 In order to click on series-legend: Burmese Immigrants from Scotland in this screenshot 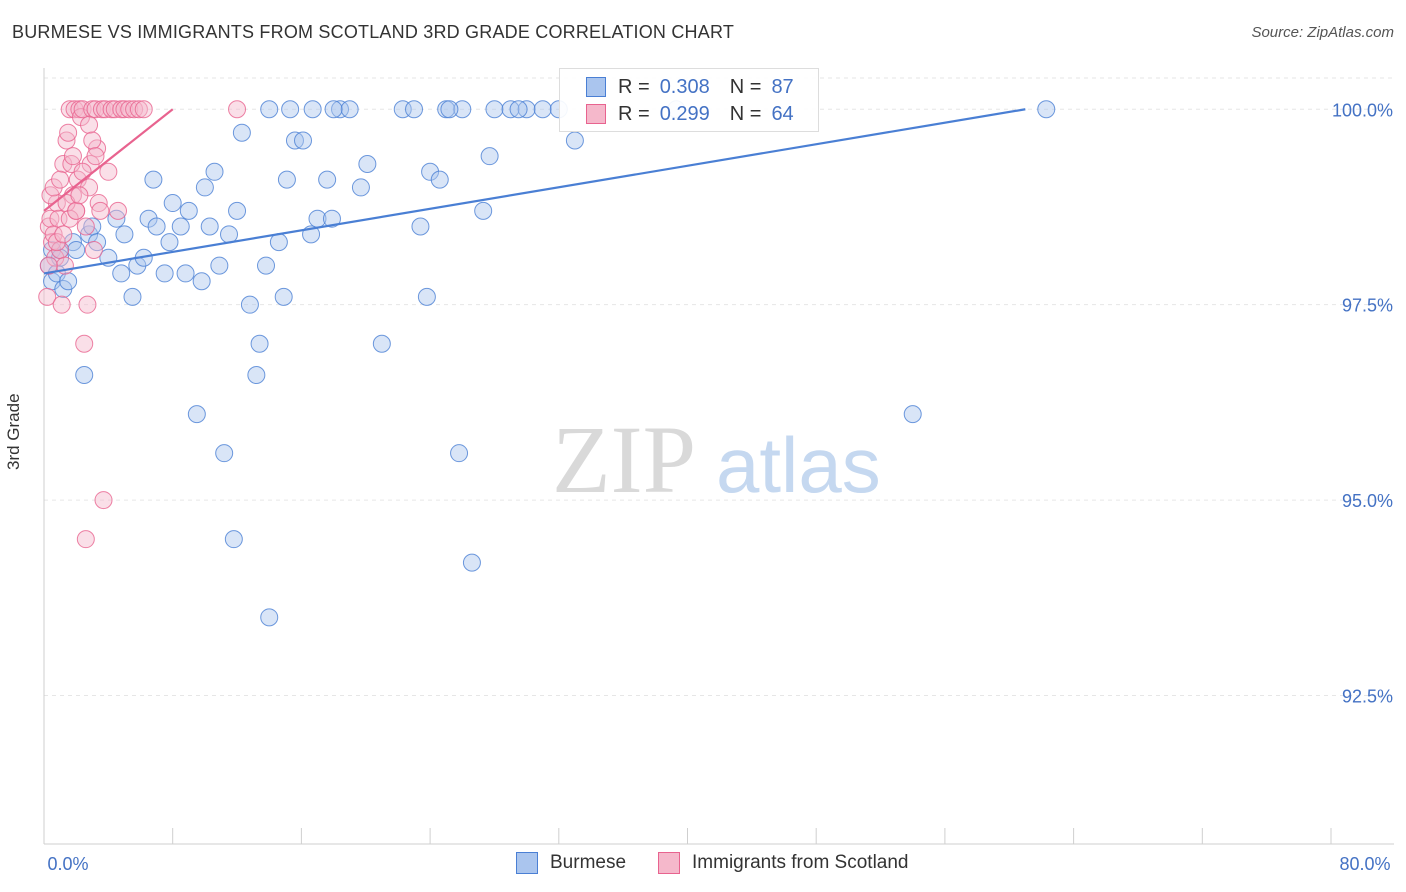, I will do `click(728, 863)`.